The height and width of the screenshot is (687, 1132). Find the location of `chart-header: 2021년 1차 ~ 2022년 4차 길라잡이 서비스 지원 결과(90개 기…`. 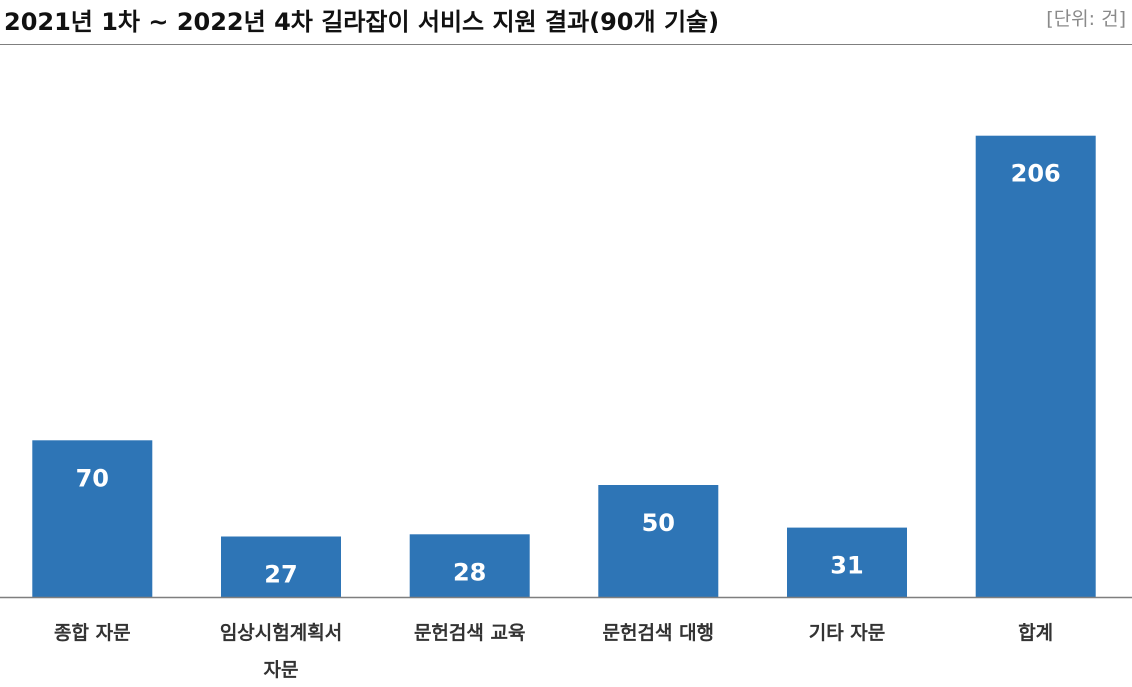

chart-header: 2021년 1차 ~ 2022년 4차 길라잡이 서비스 지원 결과(90개 기… is located at coordinates (566, 22).